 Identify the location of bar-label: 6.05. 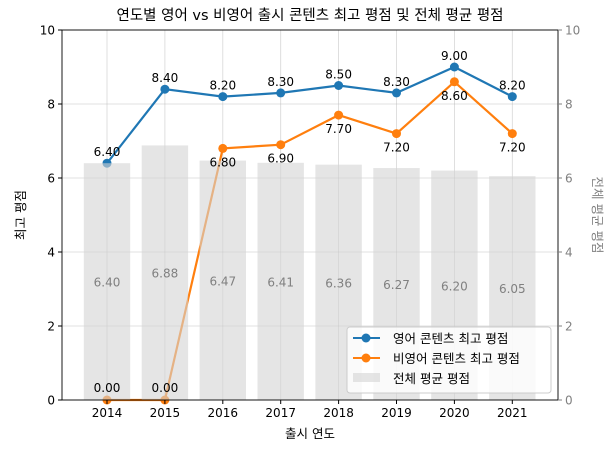
(512, 289).